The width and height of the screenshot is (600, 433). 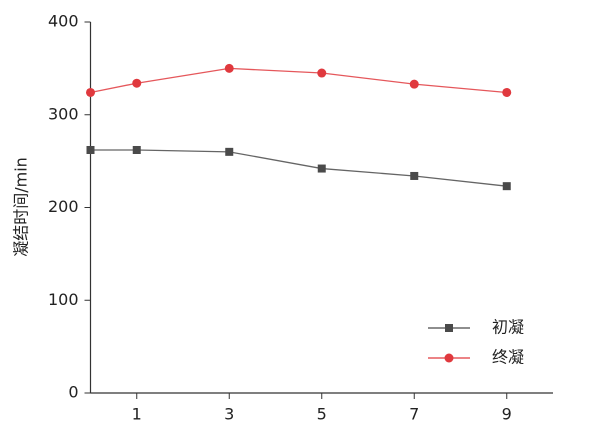 I want to click on y-axis-label: 凝结时间/min, so click(x=21, y=207).